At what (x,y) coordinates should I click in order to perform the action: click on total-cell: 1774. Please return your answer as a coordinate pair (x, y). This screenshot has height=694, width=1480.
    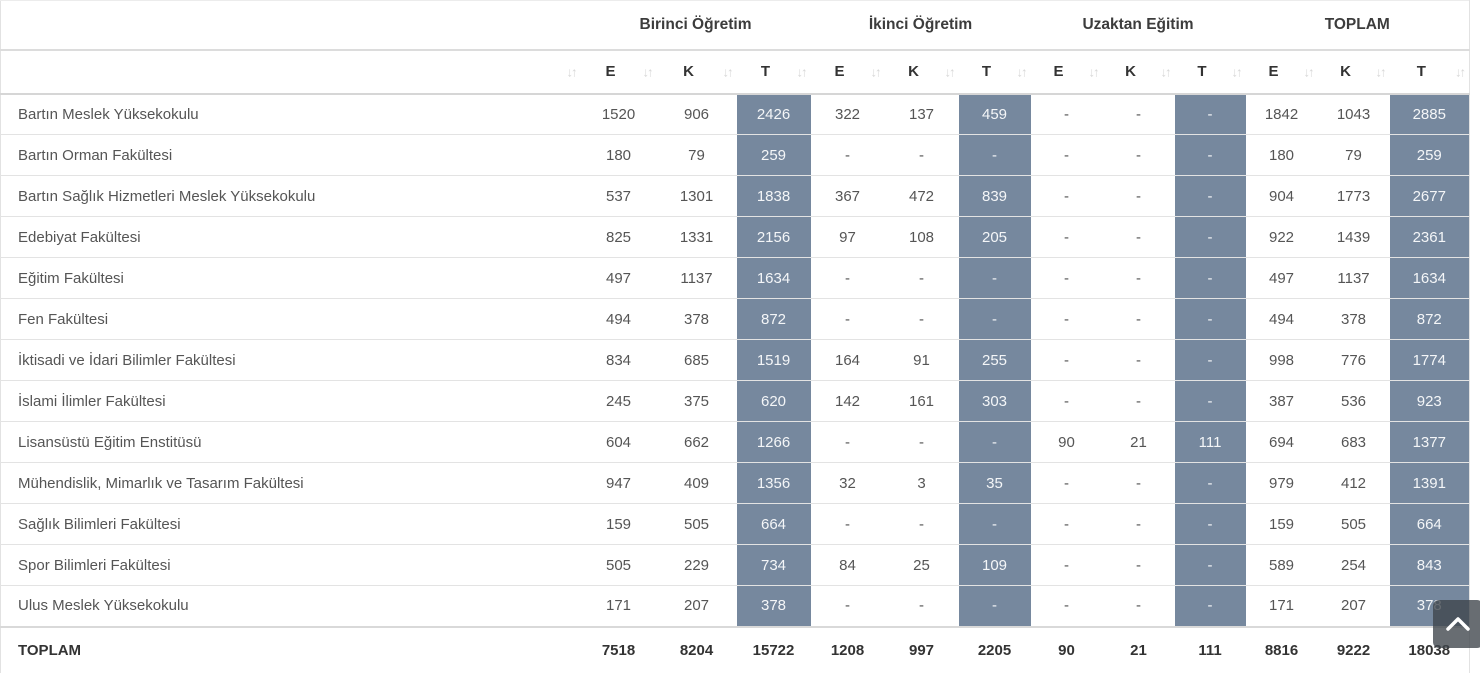
    Looking at the image, I should click on (1429, 360).